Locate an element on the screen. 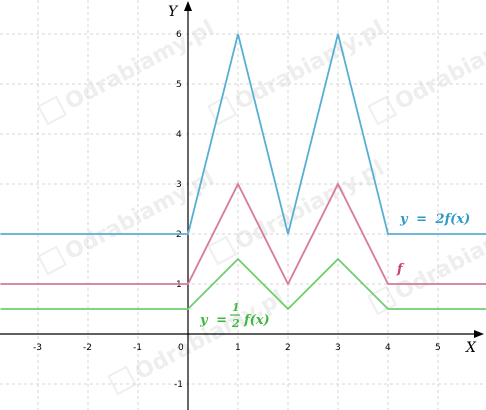  y-tick-label: 5 is located at coordinates (179, 85).